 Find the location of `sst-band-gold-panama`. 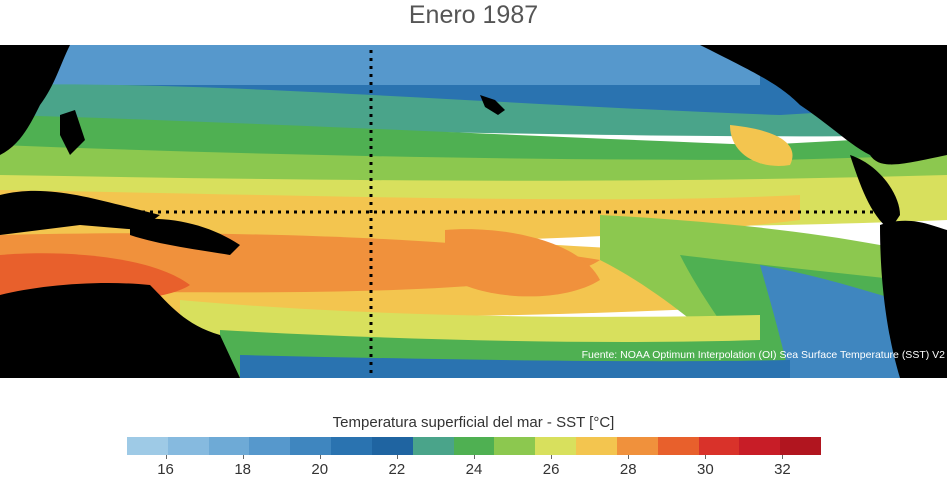

sst-band-gold-panama is located at coordinates (761, 145).